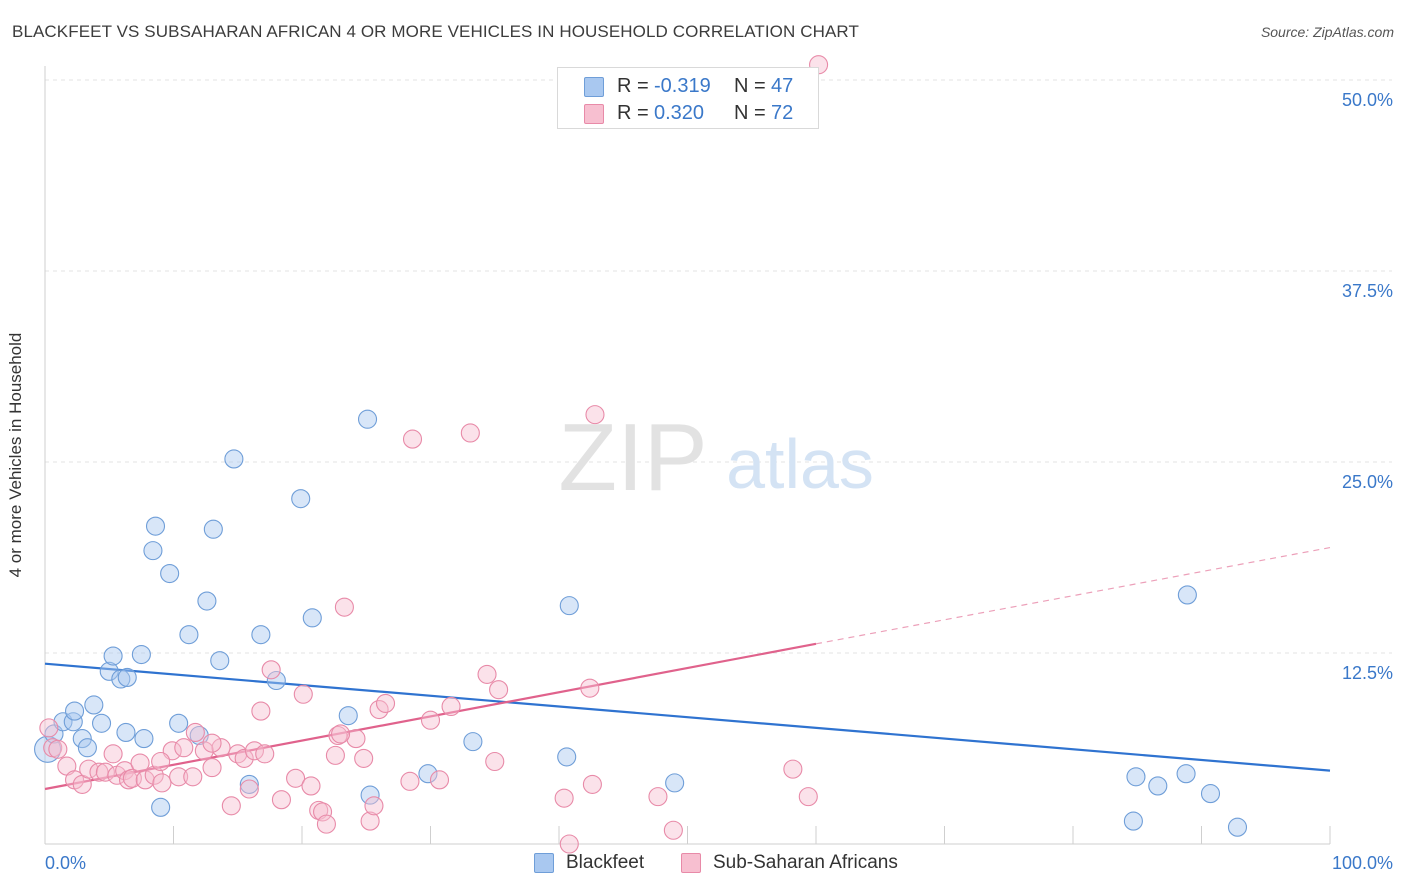 The height and width of the screenshot is (892, 1406). Describe the element at coordinates (682, 86) in the screenshot. I see `r-value: -0.319` at that location.